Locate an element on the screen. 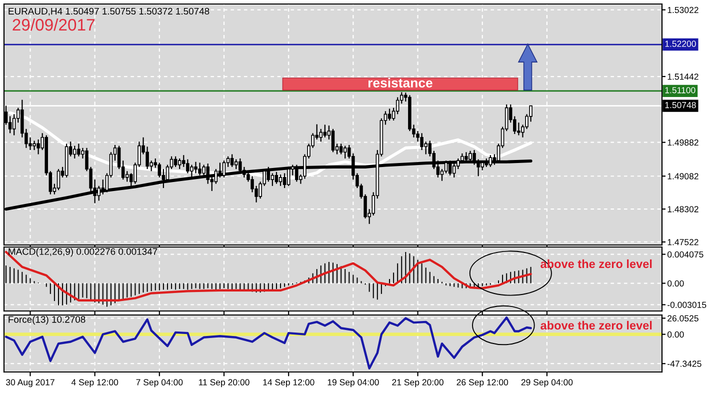  ref-line-label: 1.51100 is located at coordinates (680, 90).